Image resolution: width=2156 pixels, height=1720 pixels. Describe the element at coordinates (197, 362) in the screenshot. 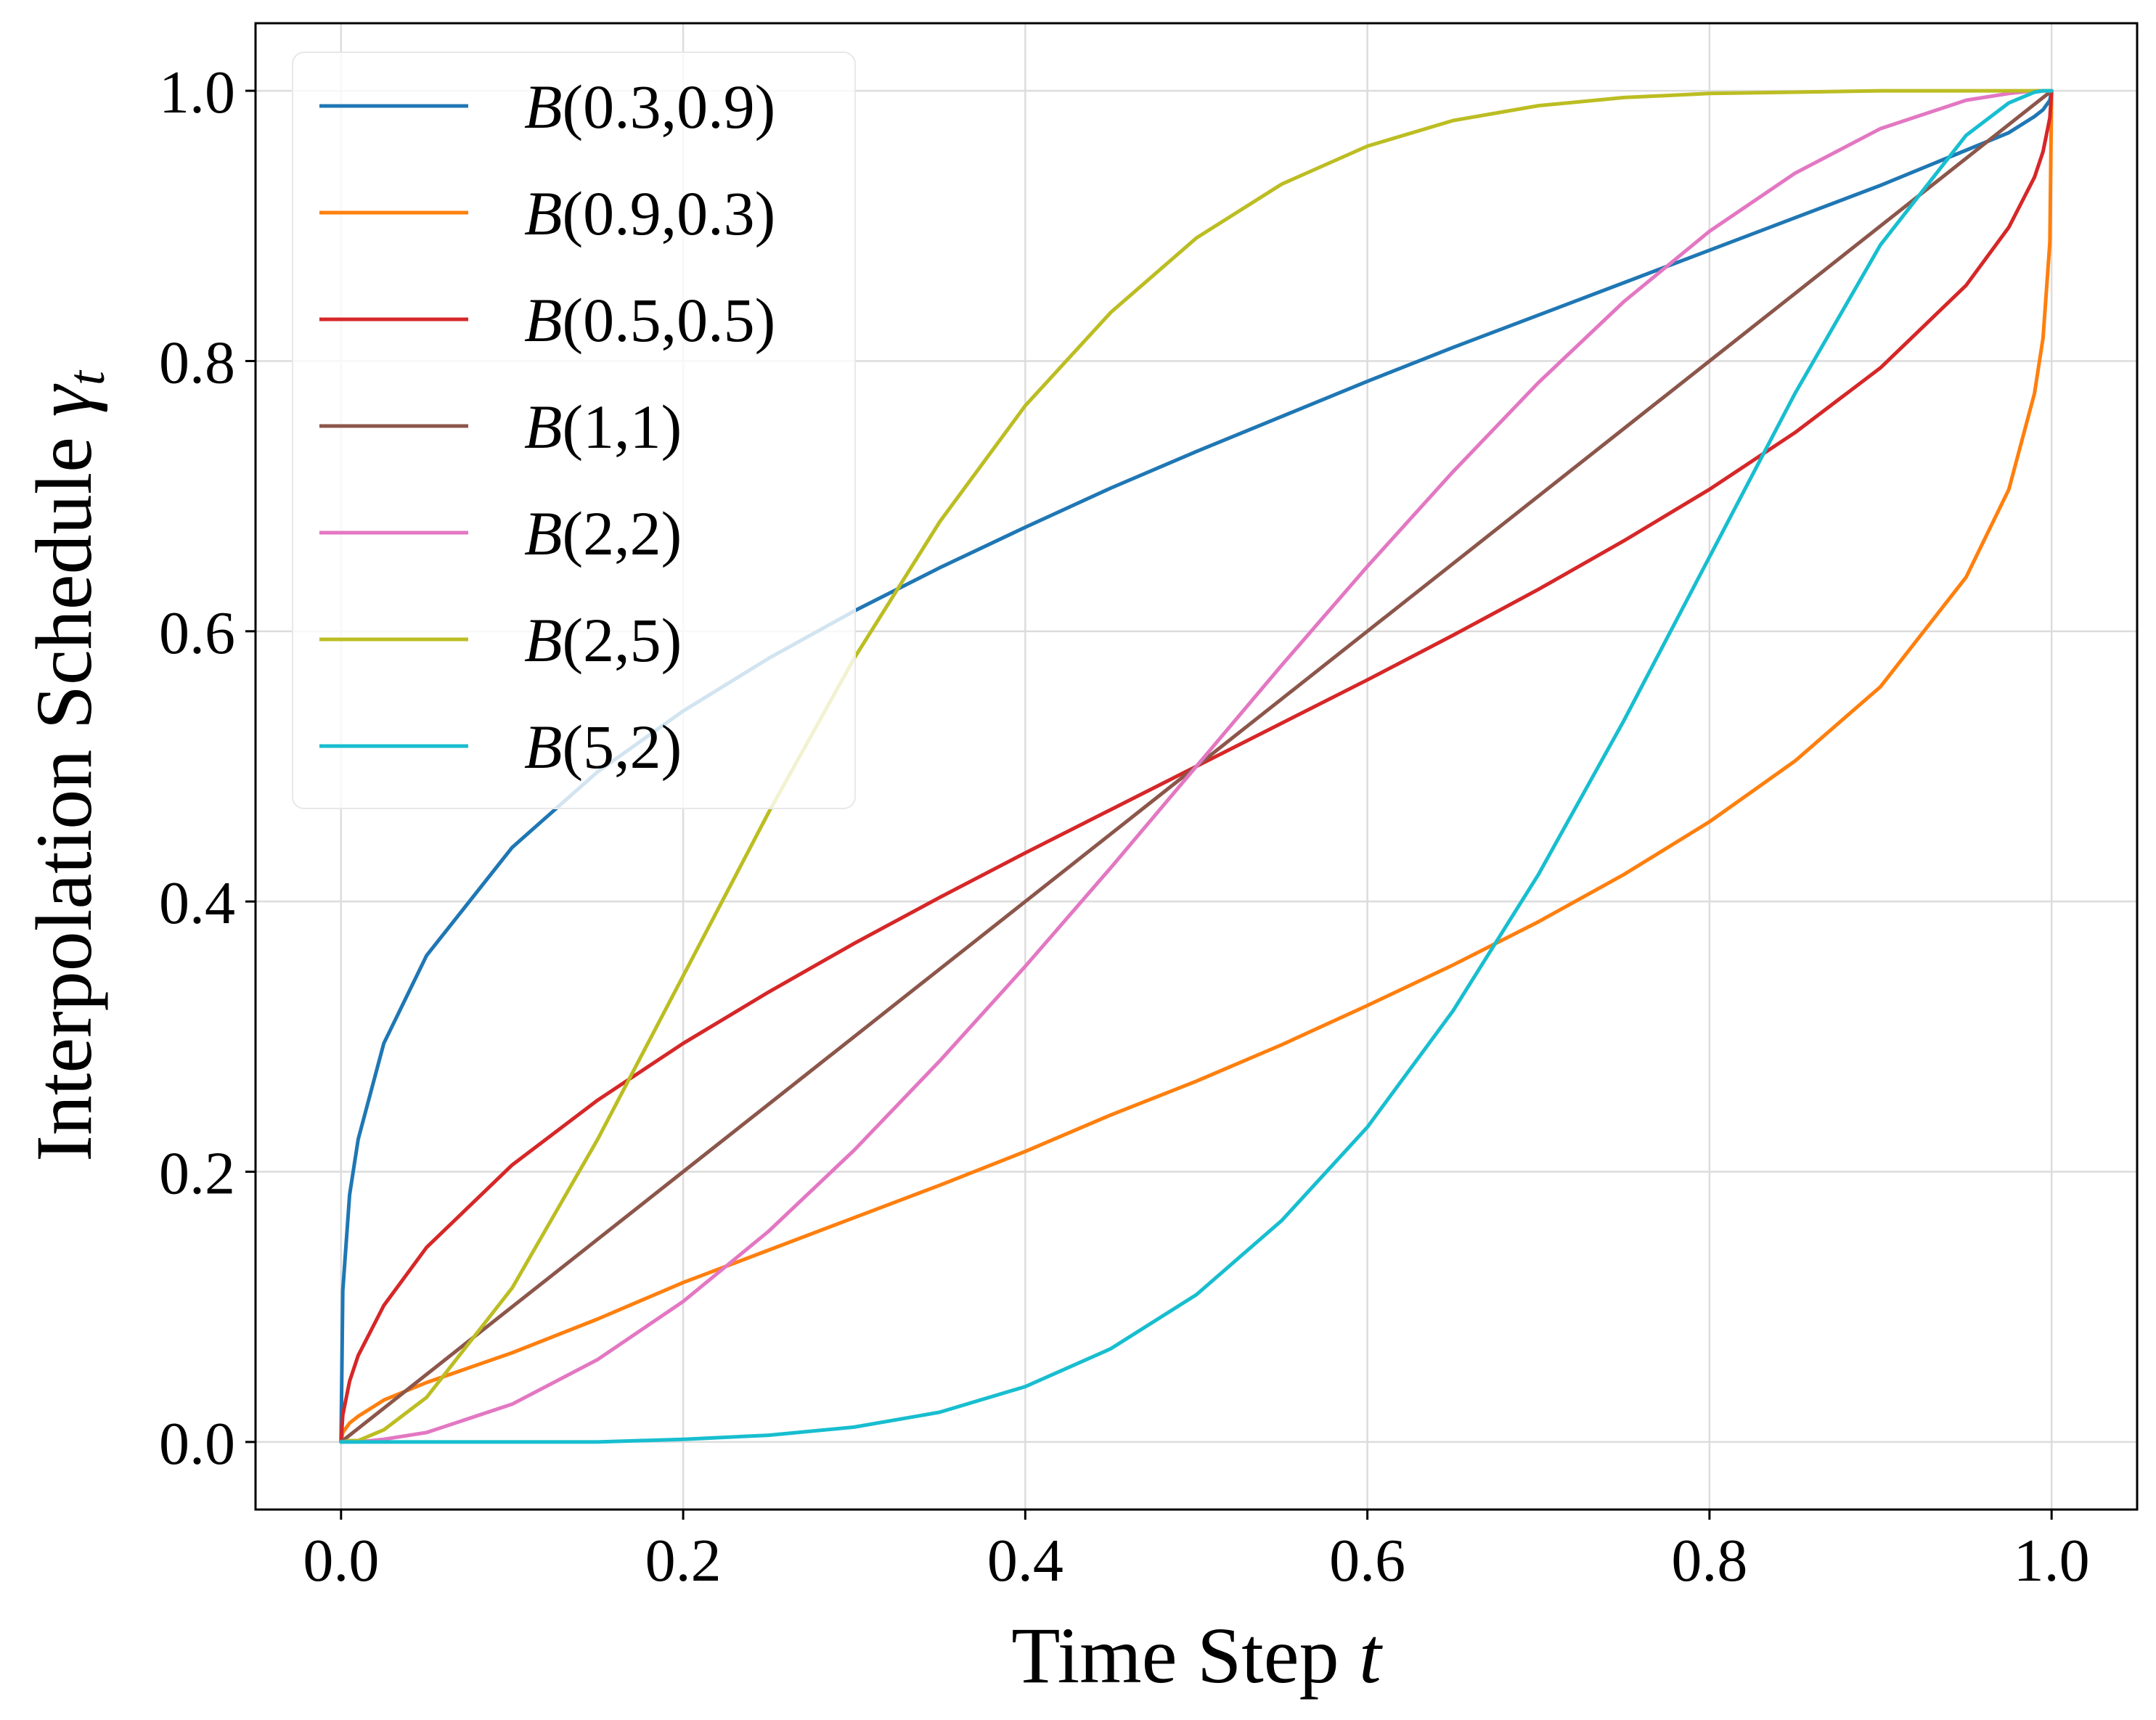

I see `y-tick-label: 0.8` at that location.